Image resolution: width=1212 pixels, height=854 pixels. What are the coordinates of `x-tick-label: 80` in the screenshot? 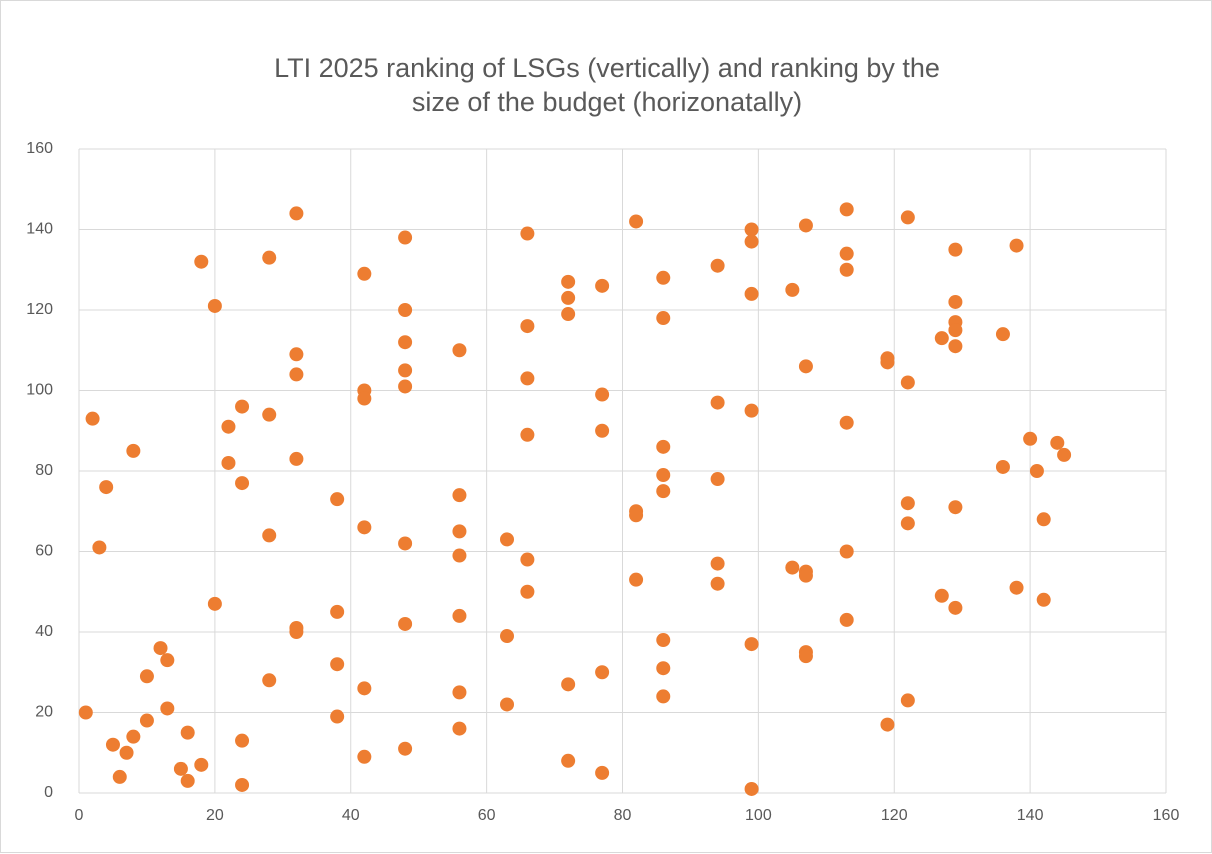 It's located at (623, 815).